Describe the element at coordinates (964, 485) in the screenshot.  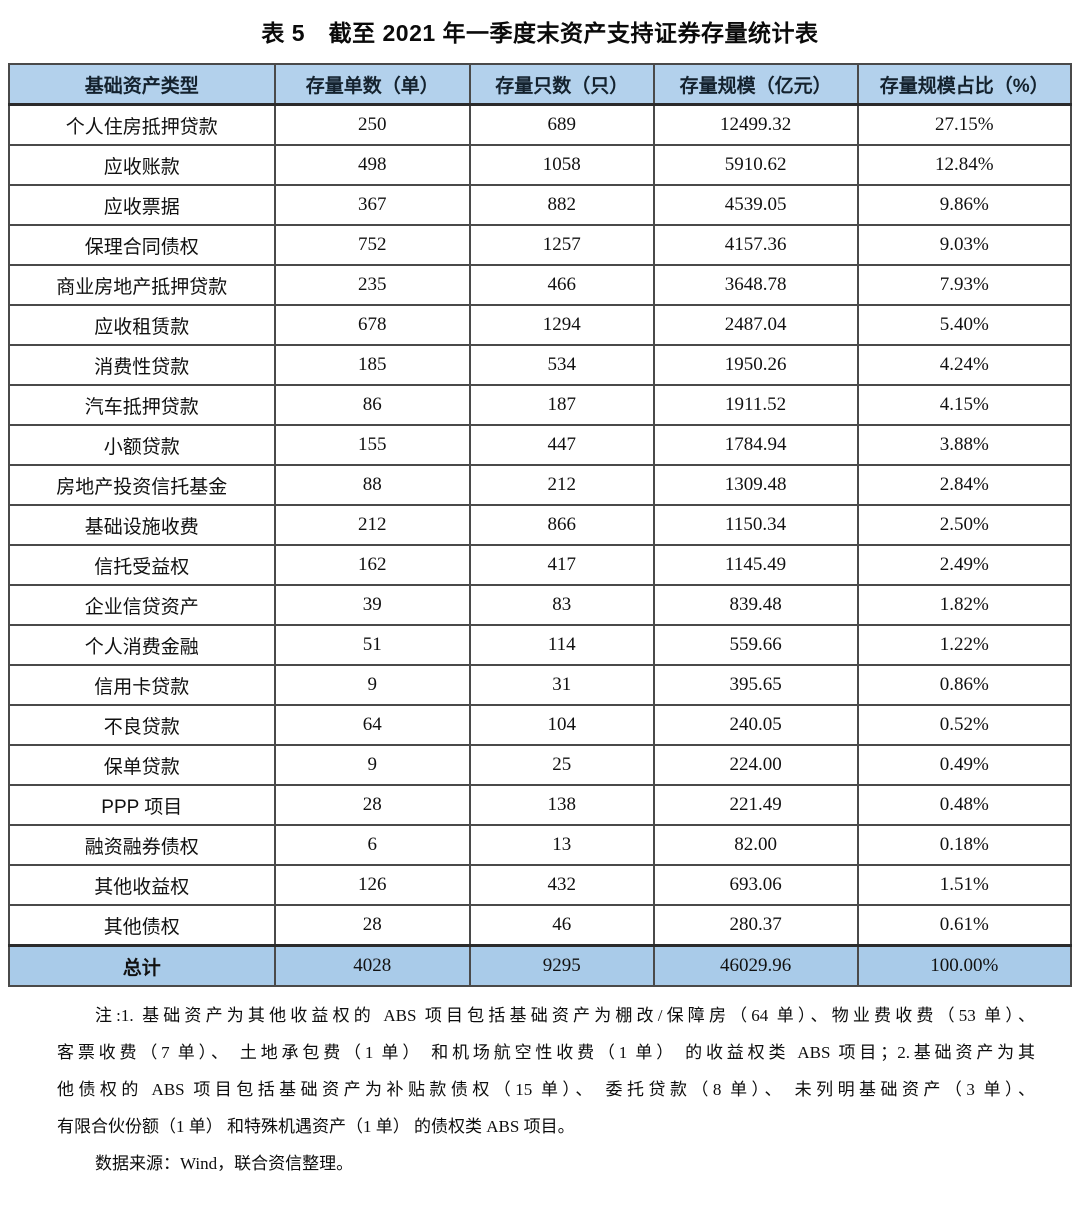
I see `cell-value: 2.84%` at that location.